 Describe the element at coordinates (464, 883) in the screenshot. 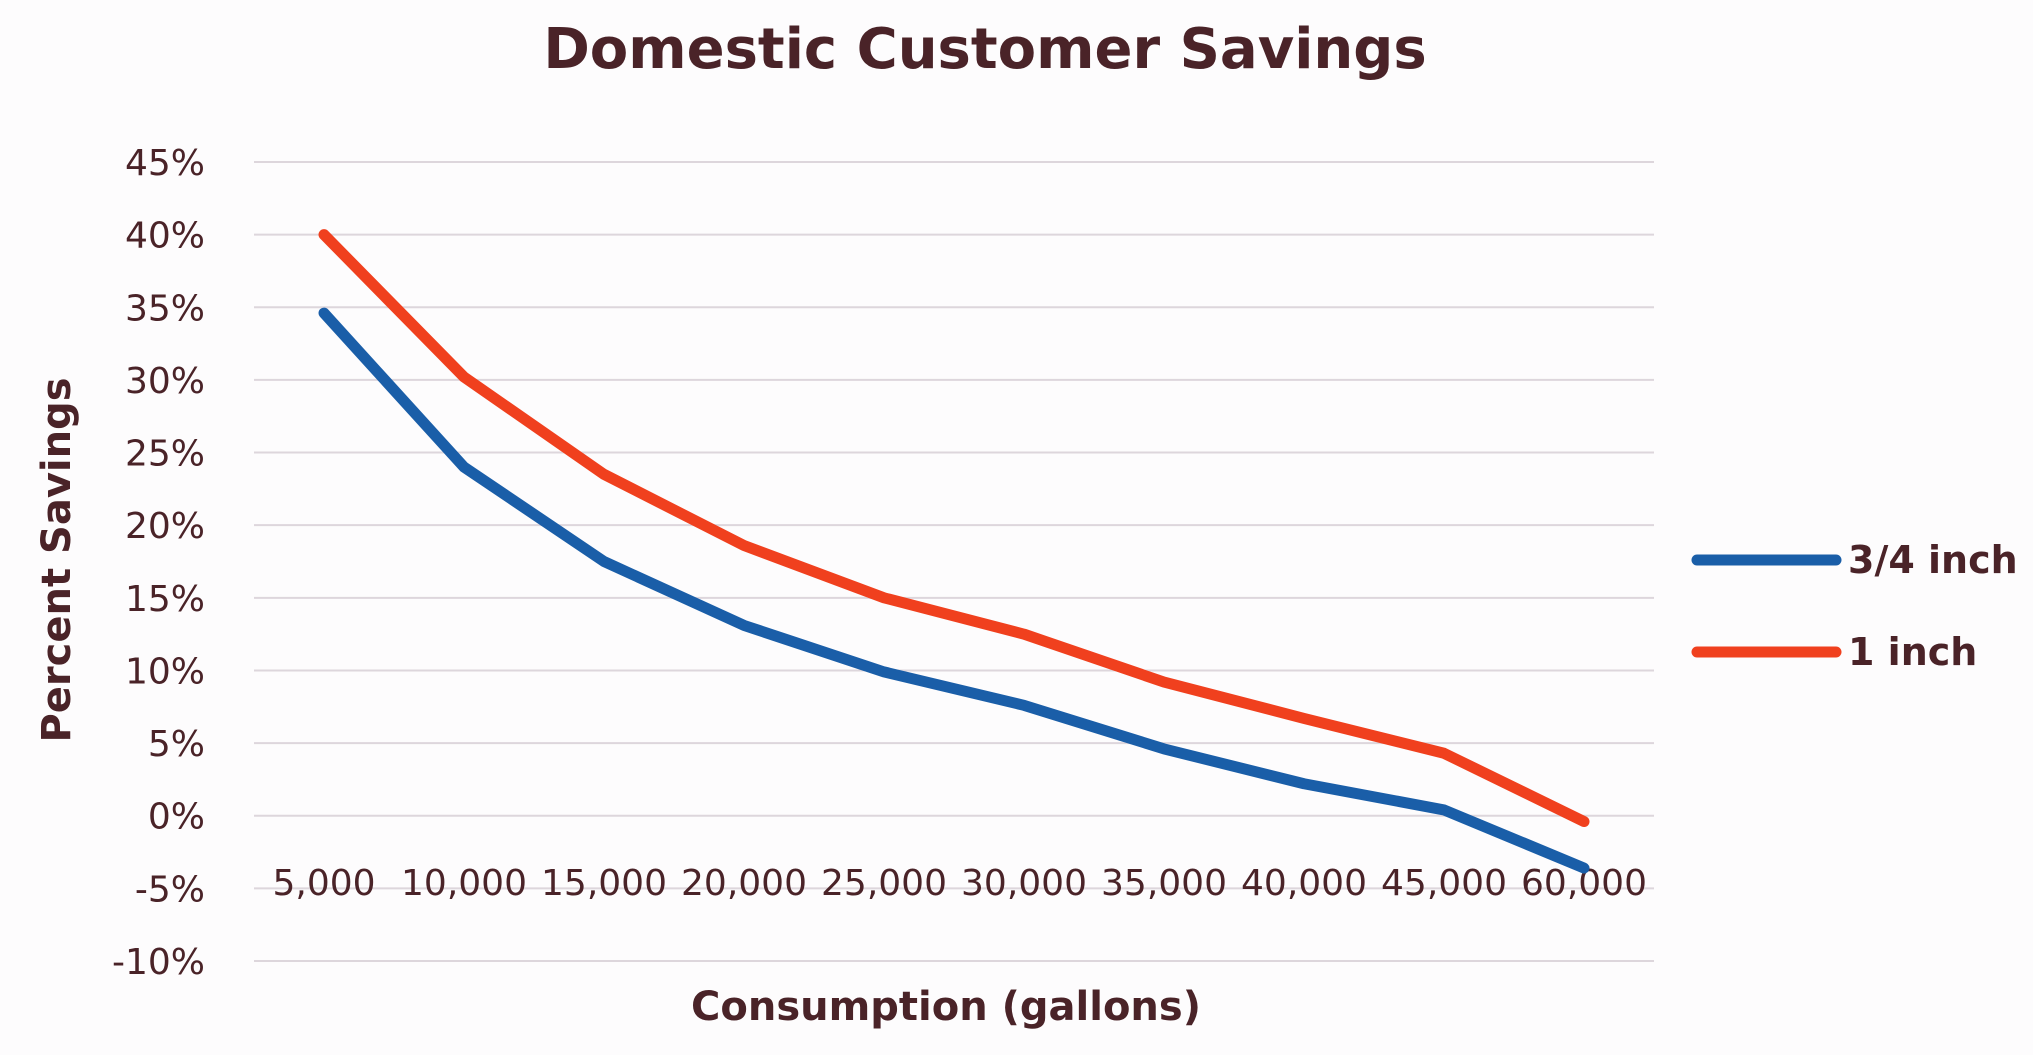

I see `x-tick-label: 10,000` at that location.